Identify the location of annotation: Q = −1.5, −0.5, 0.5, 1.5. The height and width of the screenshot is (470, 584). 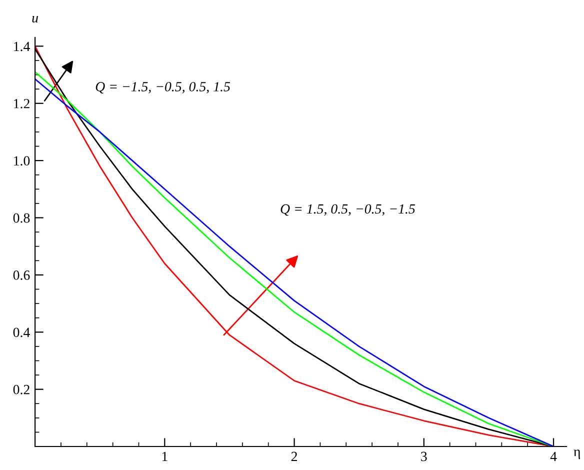
(163, 88).